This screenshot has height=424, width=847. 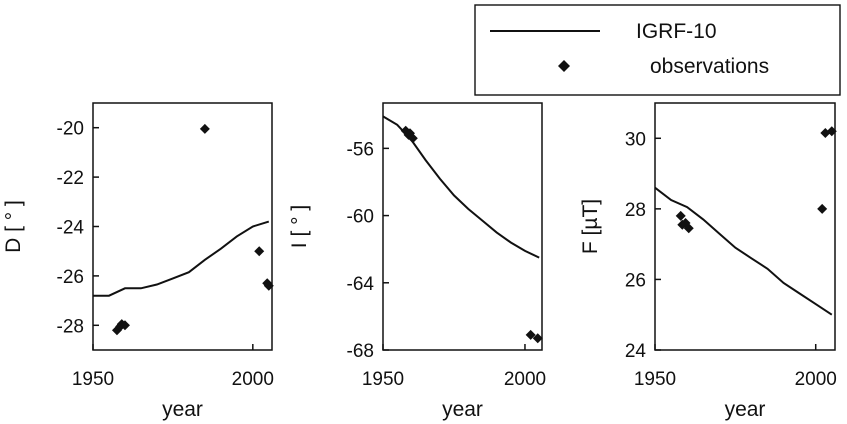 I want to click on y-tick-label: -20, so click(x=70, y=129).